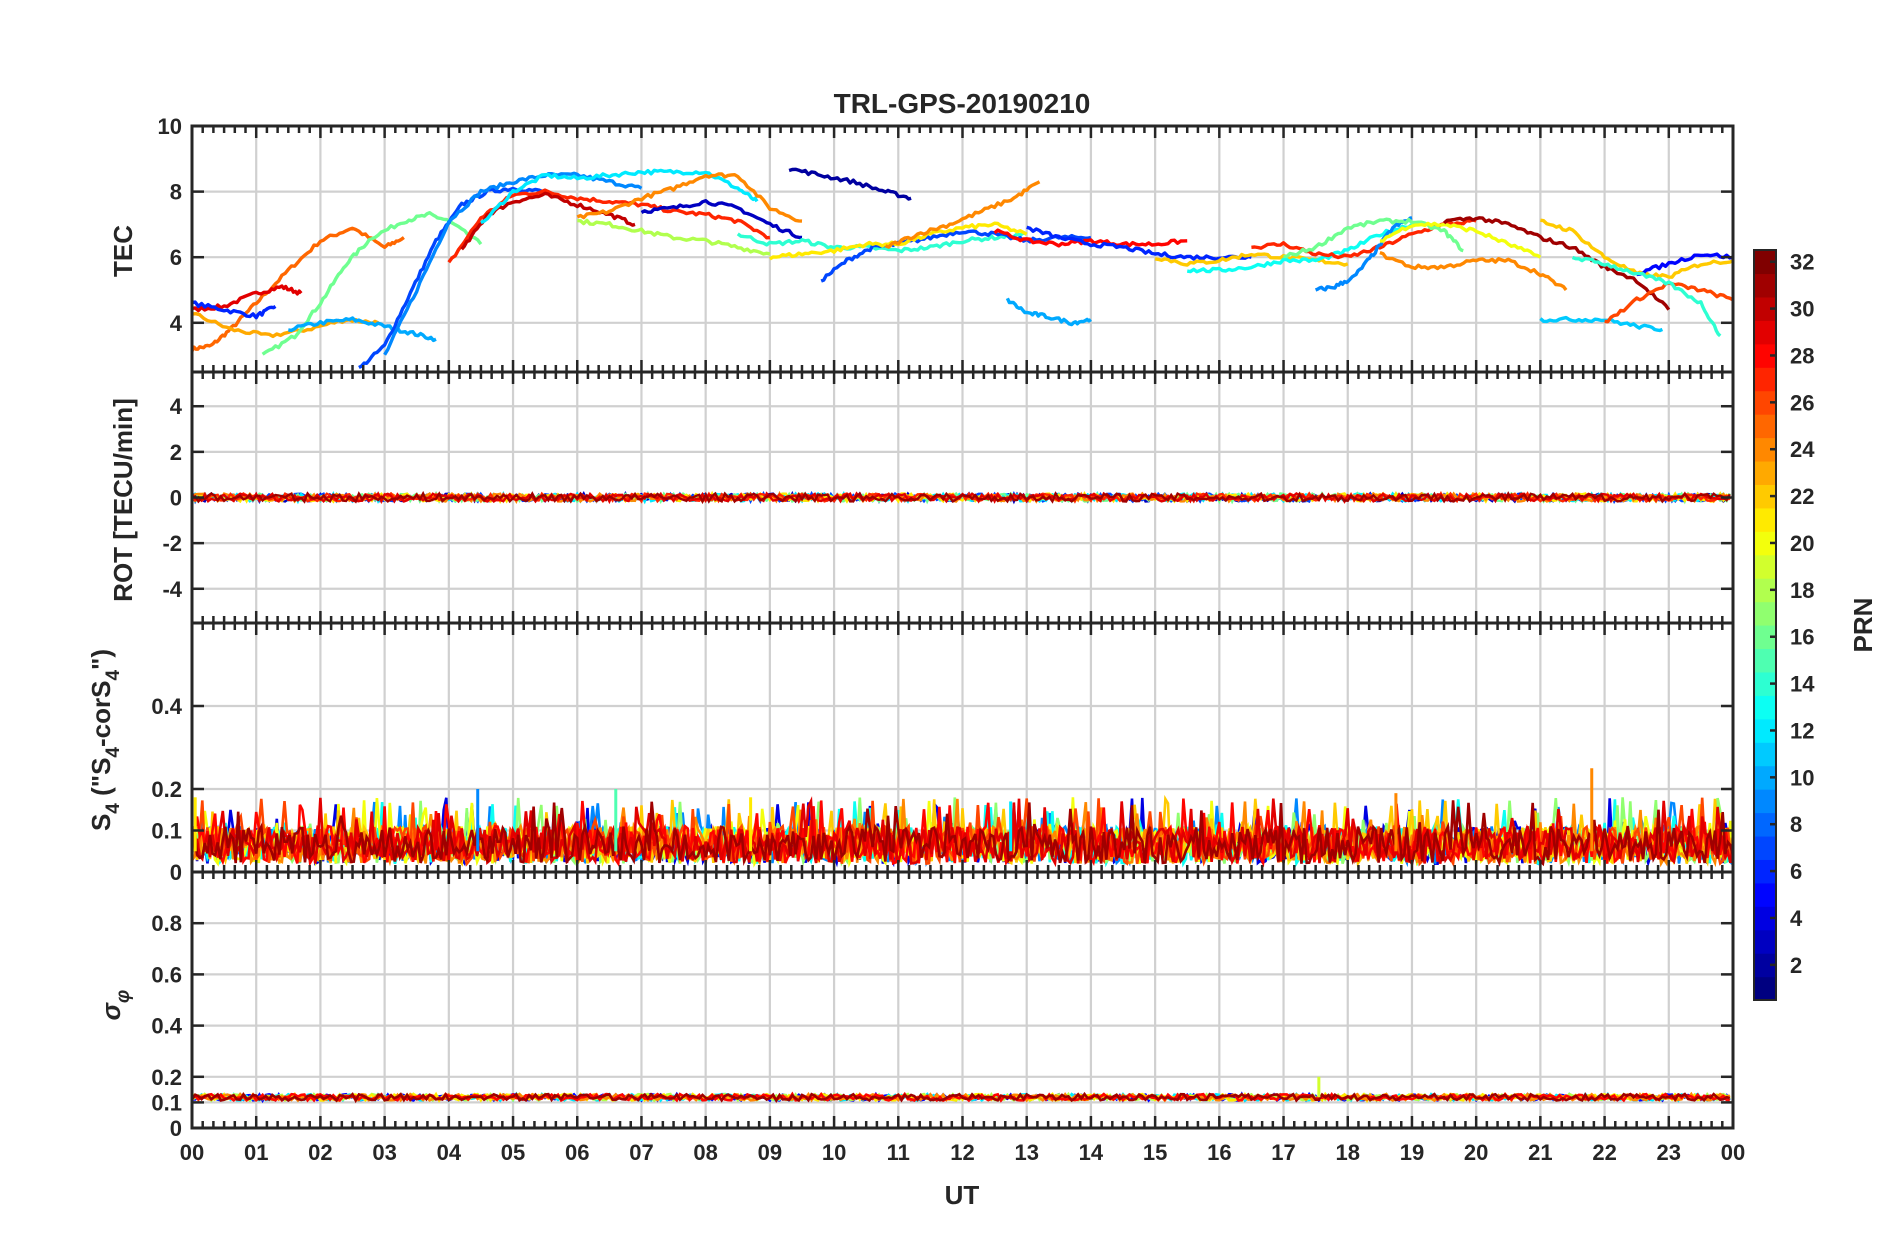 This screenshot has width=1902, height=1236. What do you see at coordinates (1540, 1152) in the screenshot?
I see `x-tick-label: 21` at bounding box center [1540, 1152].